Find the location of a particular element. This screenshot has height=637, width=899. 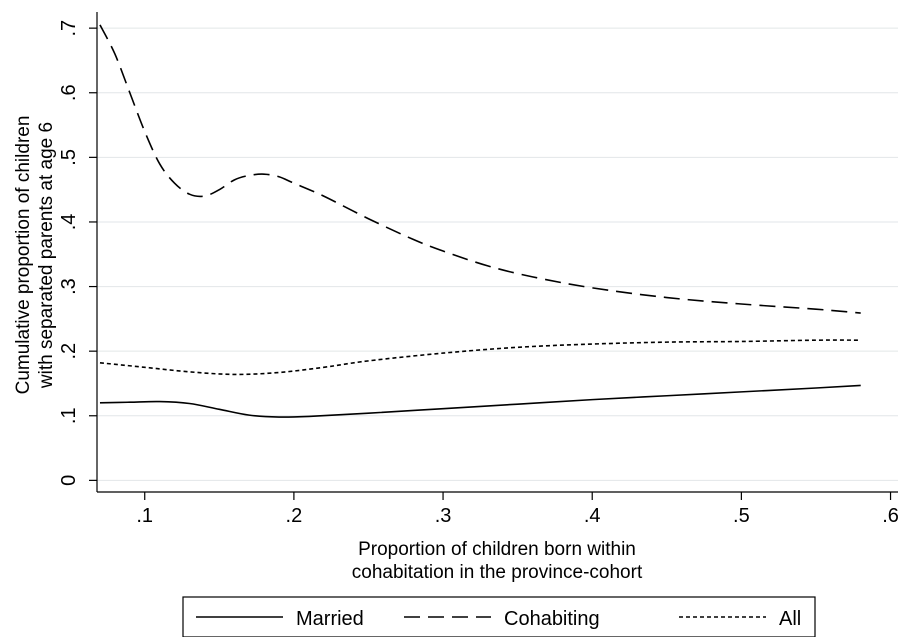

y-tick-label: .6 is located at coordinates (69, 92).